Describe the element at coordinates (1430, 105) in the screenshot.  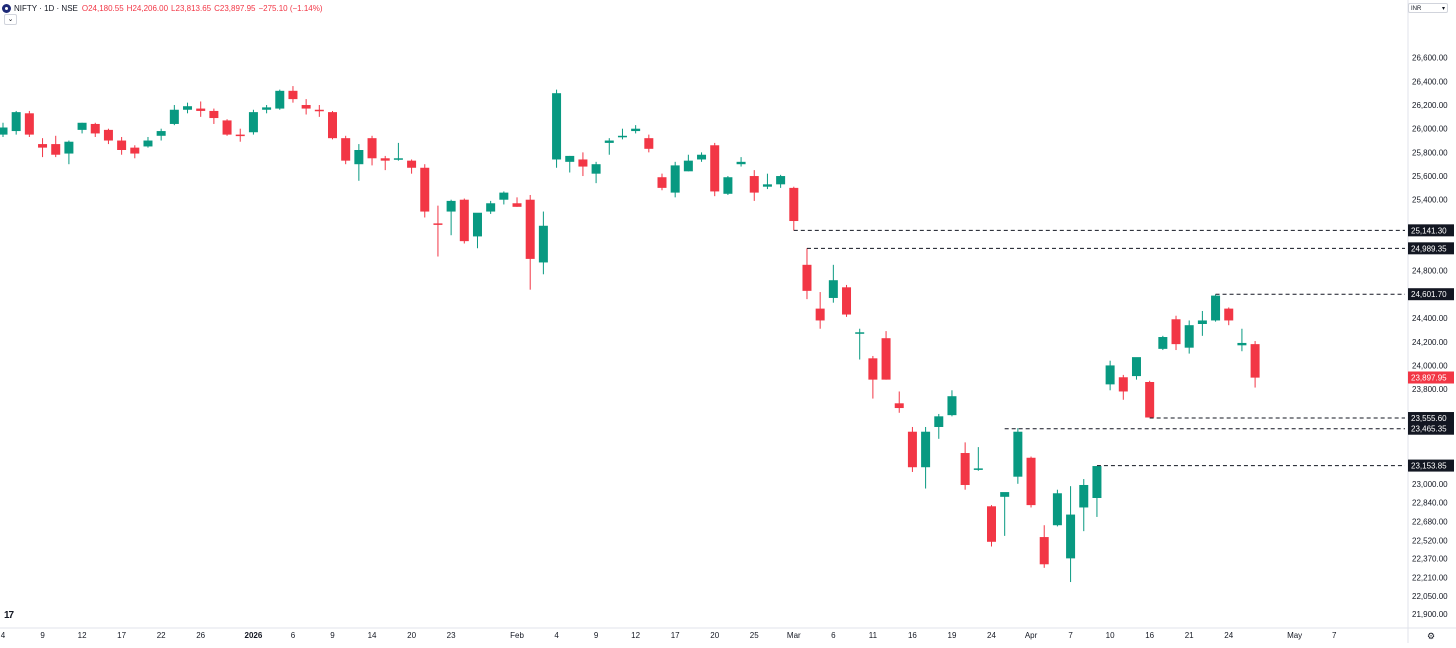
I see `y-tick-label: 26,200.00` at that location.